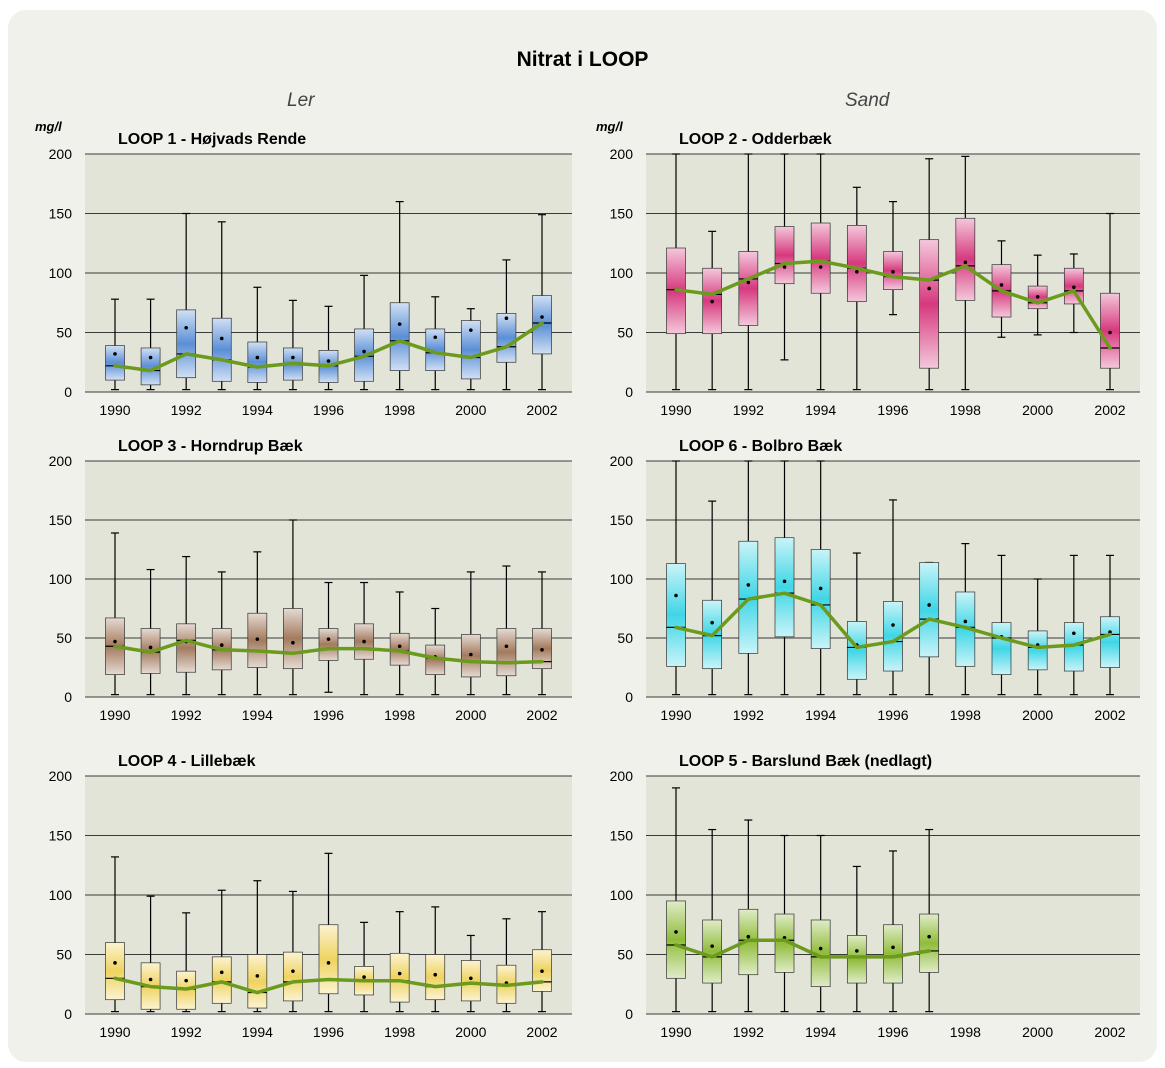  I want to click on column-heading-left: Ler, so click(301, 100).